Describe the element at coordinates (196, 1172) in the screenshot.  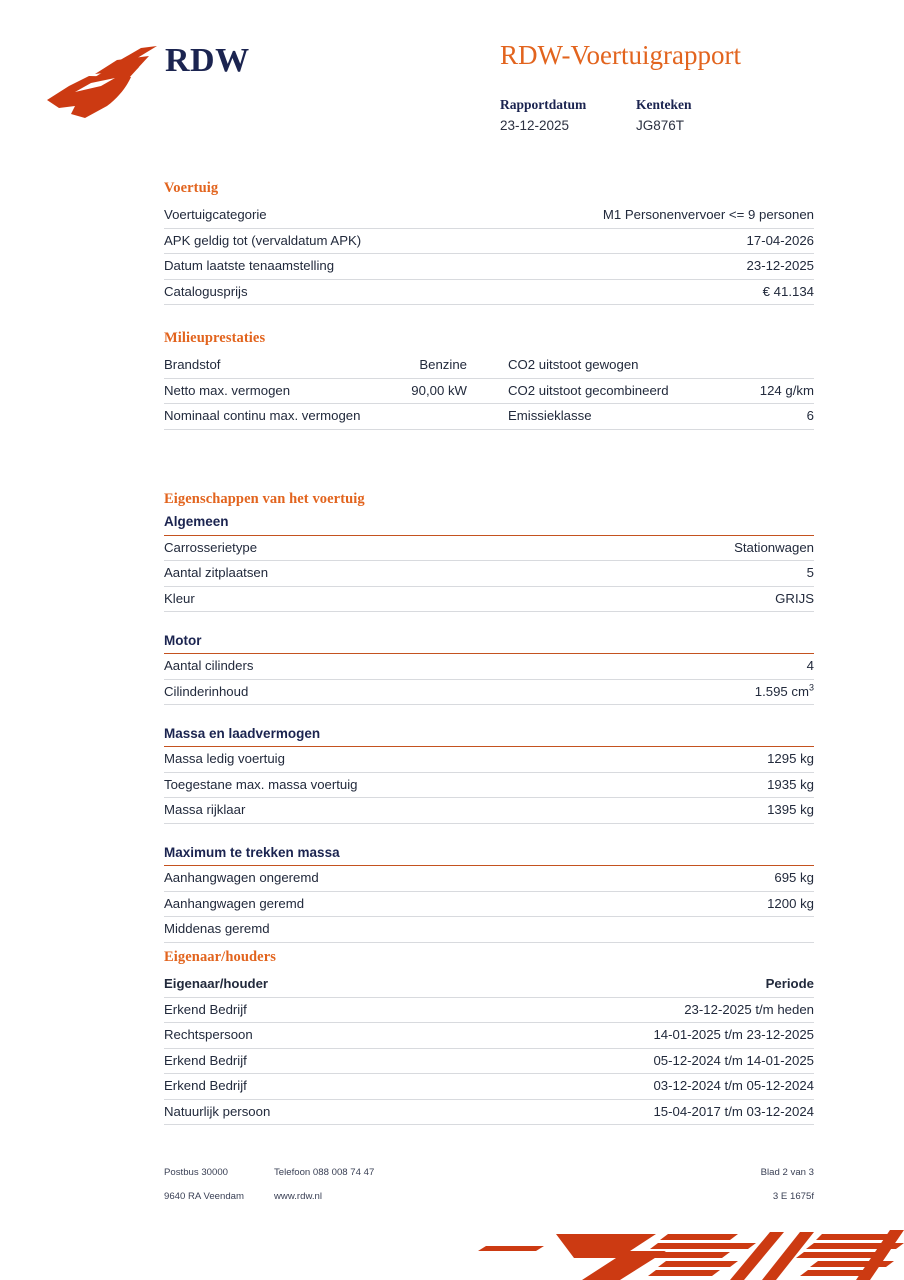
I see `footer-address-line1: Postbus 30000` at that location.